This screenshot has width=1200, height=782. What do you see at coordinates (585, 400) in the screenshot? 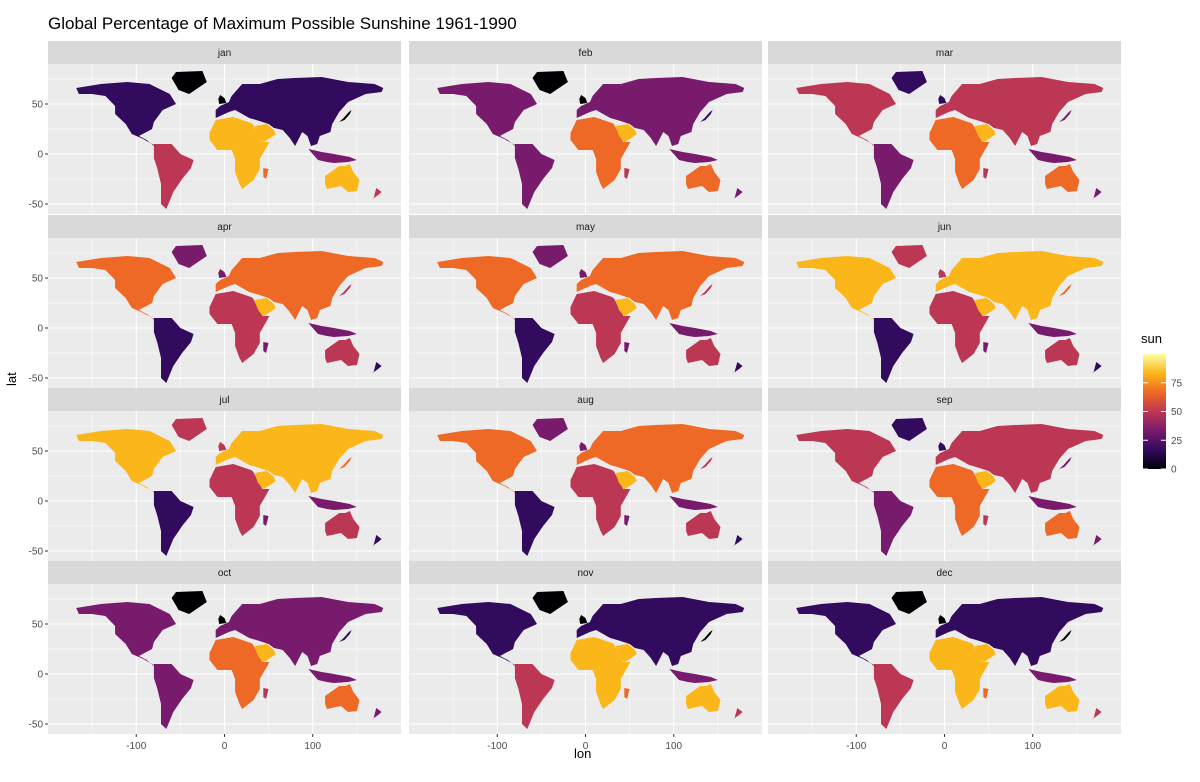
I see `panel-label-aug: aug` at bounding box center [585, 400].